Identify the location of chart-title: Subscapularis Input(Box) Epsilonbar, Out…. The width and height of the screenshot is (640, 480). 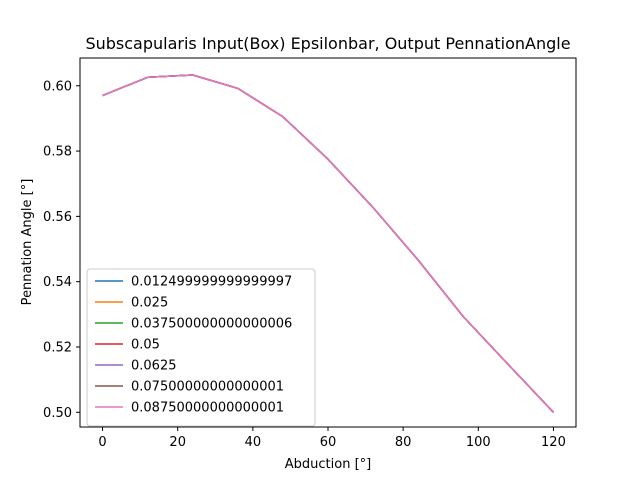
(327, 43).